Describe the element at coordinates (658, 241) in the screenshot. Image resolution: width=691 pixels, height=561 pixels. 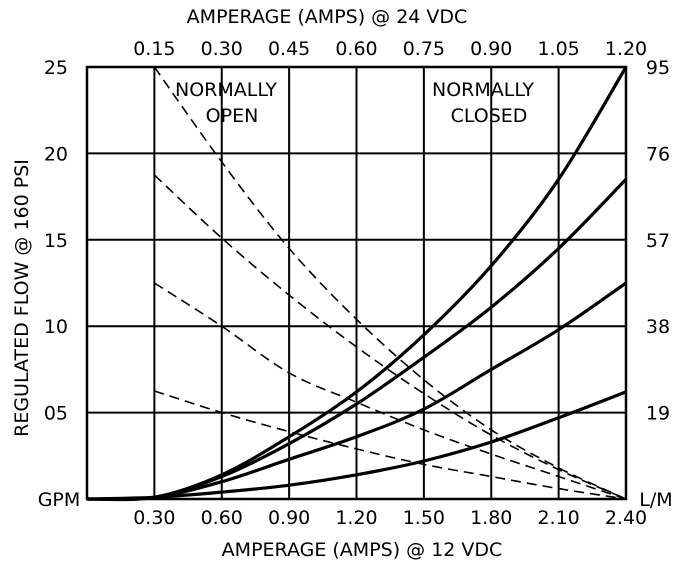
I see `right-tick-label: 57` at that location.